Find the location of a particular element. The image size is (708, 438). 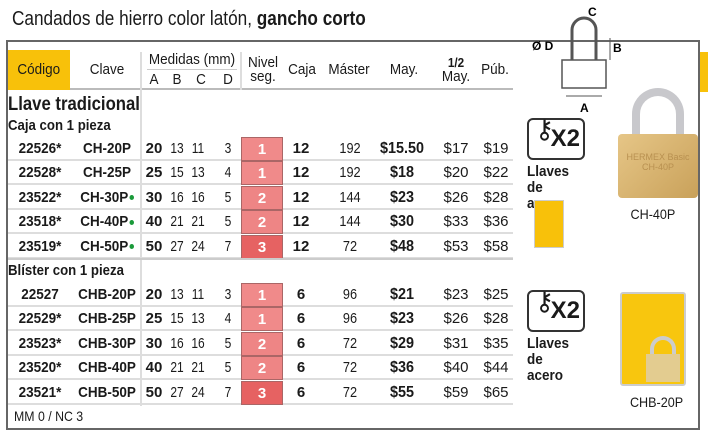

cell-half: $23 is located at coordinates (456, 294).